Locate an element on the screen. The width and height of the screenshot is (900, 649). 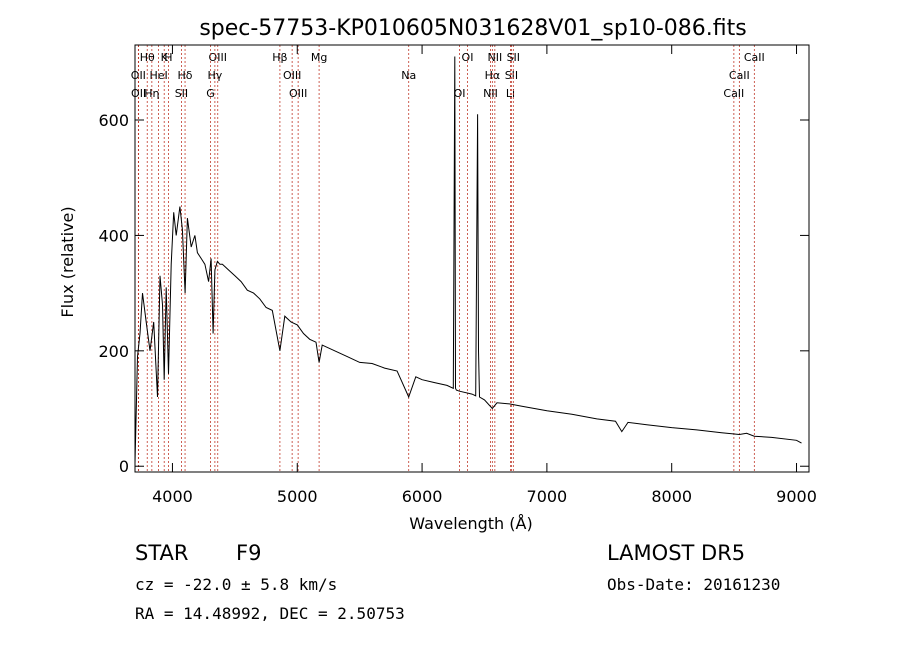
spectral-line-label: Na is located at coordinates (408, 75).